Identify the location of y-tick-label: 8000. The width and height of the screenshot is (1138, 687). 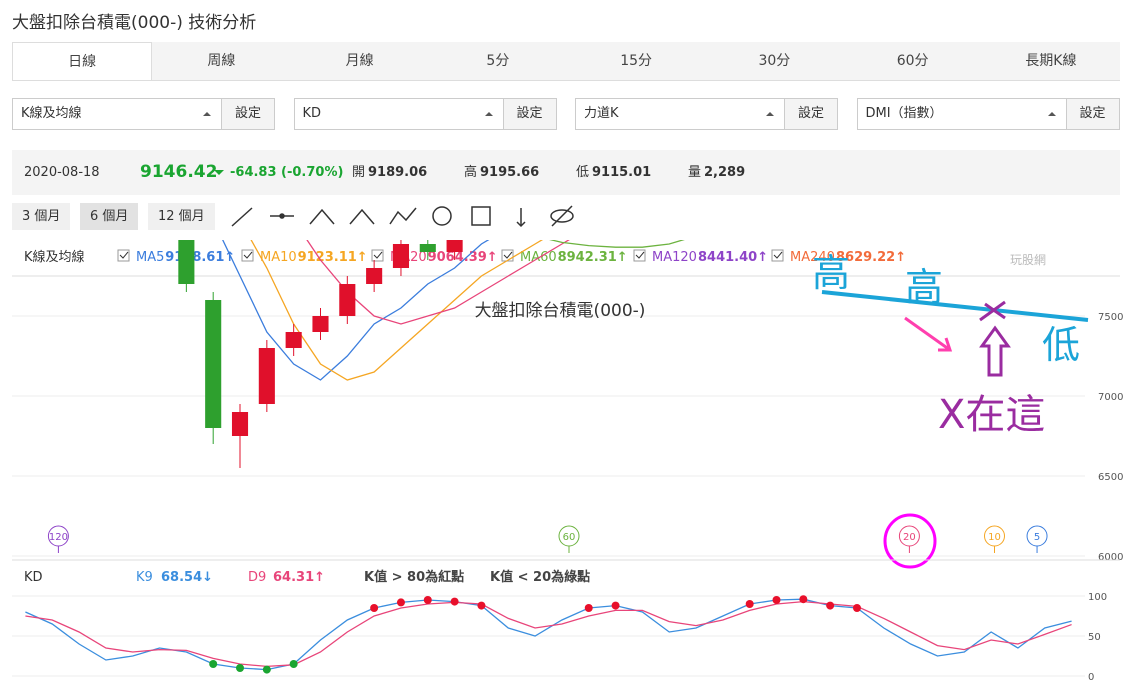
(1110, 241).